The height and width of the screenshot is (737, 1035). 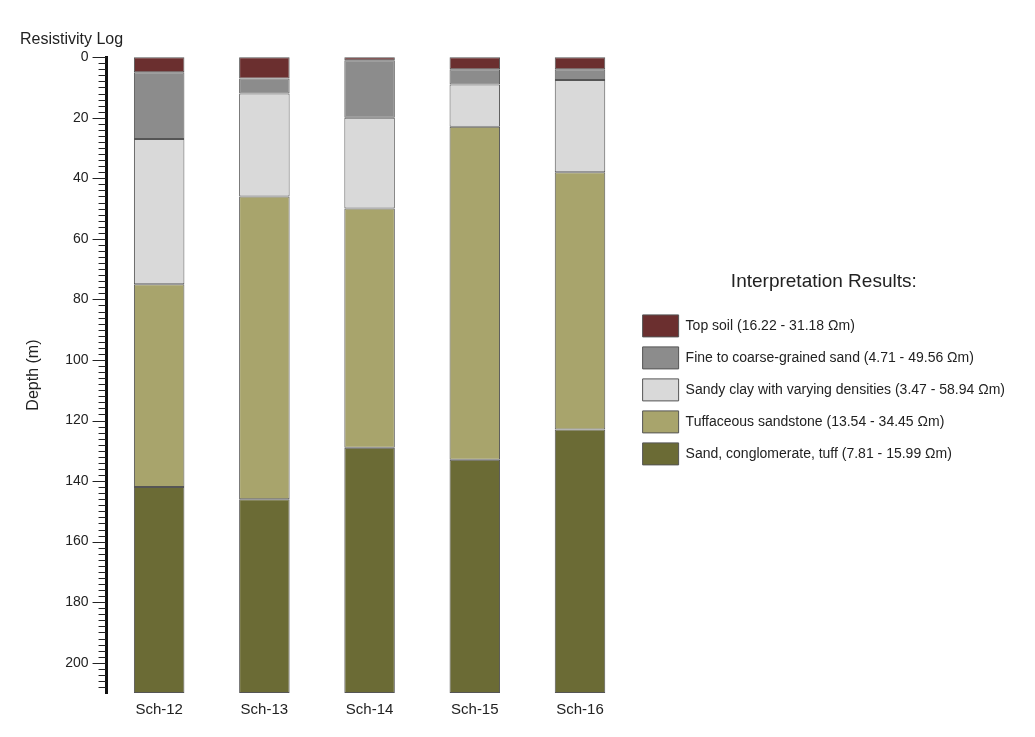 I want to click on legend-label: Top soil (16.22 - 31.18 Ωm), so click(x=770, y=324).